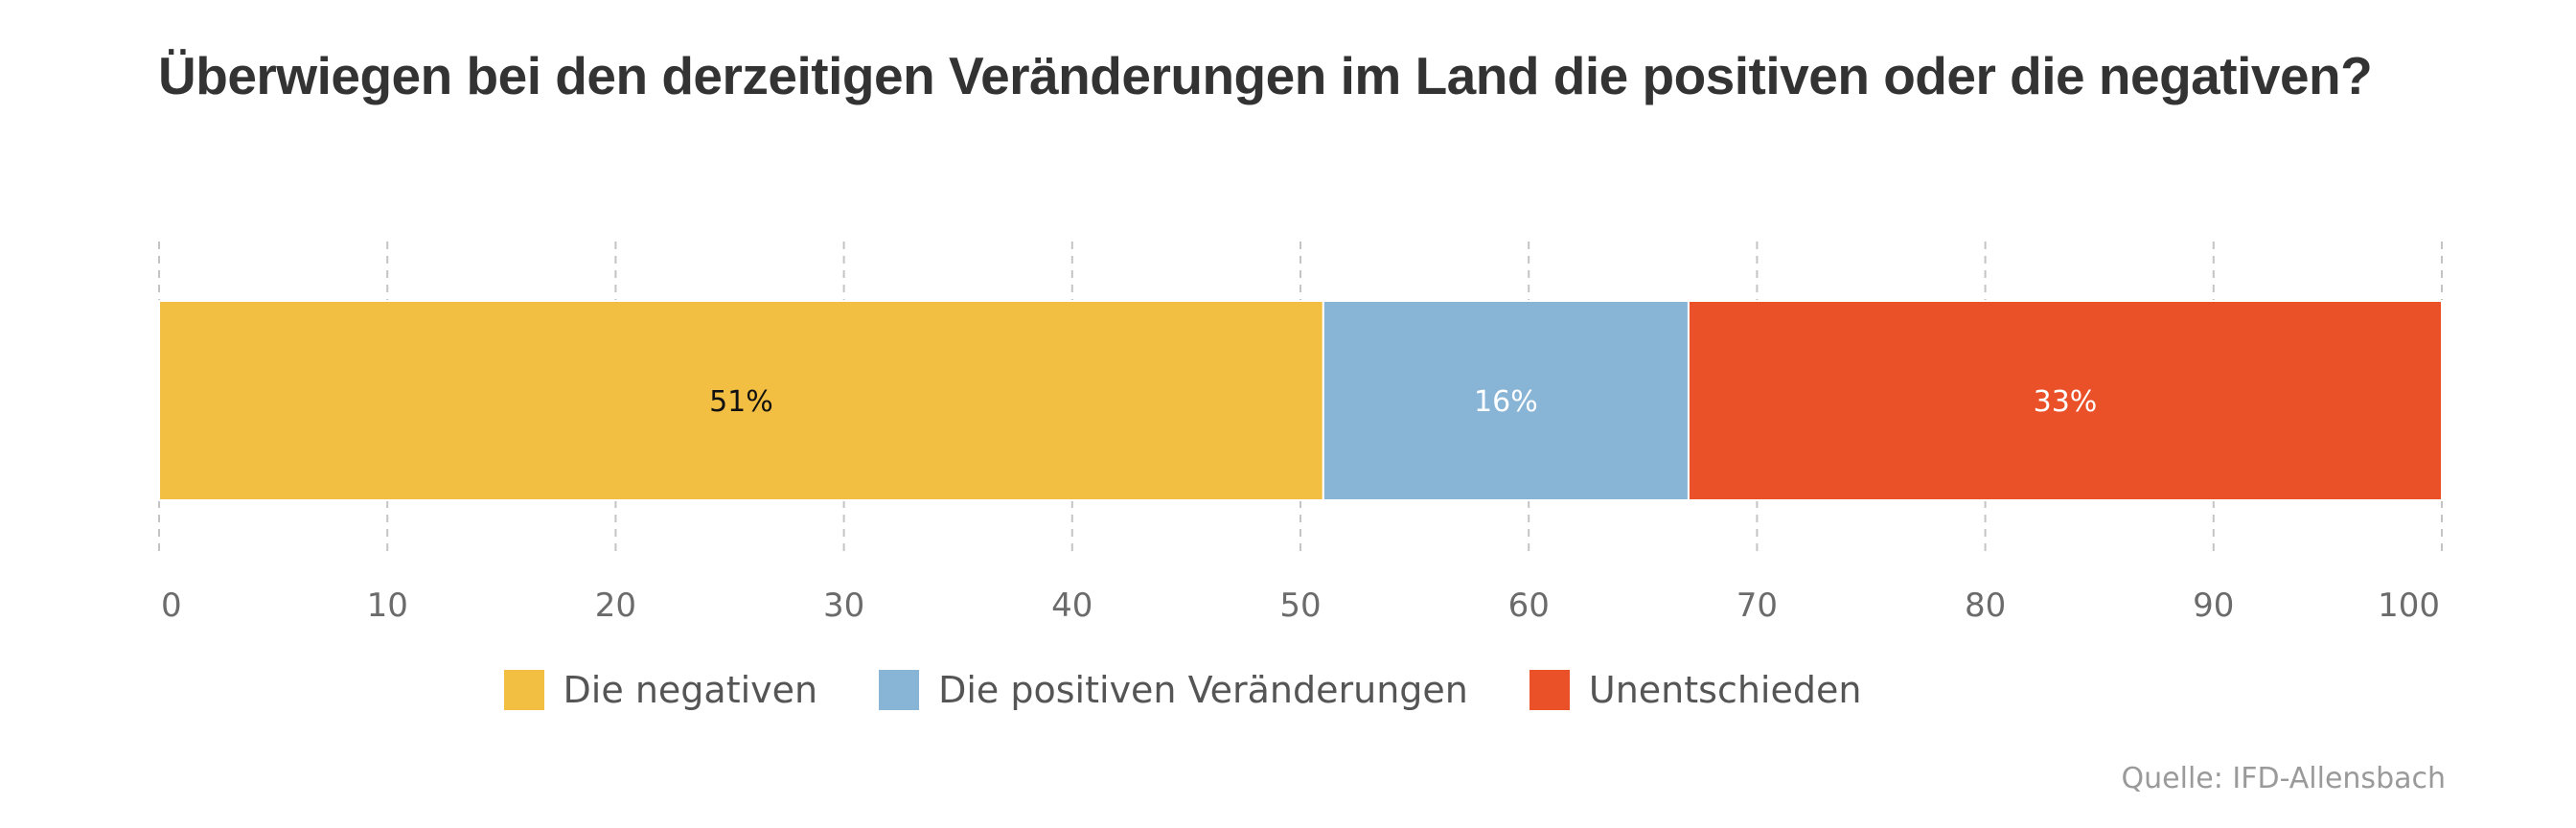 The width and height of the screenshot is (2576, 828). What do you see at coordinates (1725, 690) in the screenshot?
I see `legend-label: Unentschieden` at bounding box center [1725, 690].